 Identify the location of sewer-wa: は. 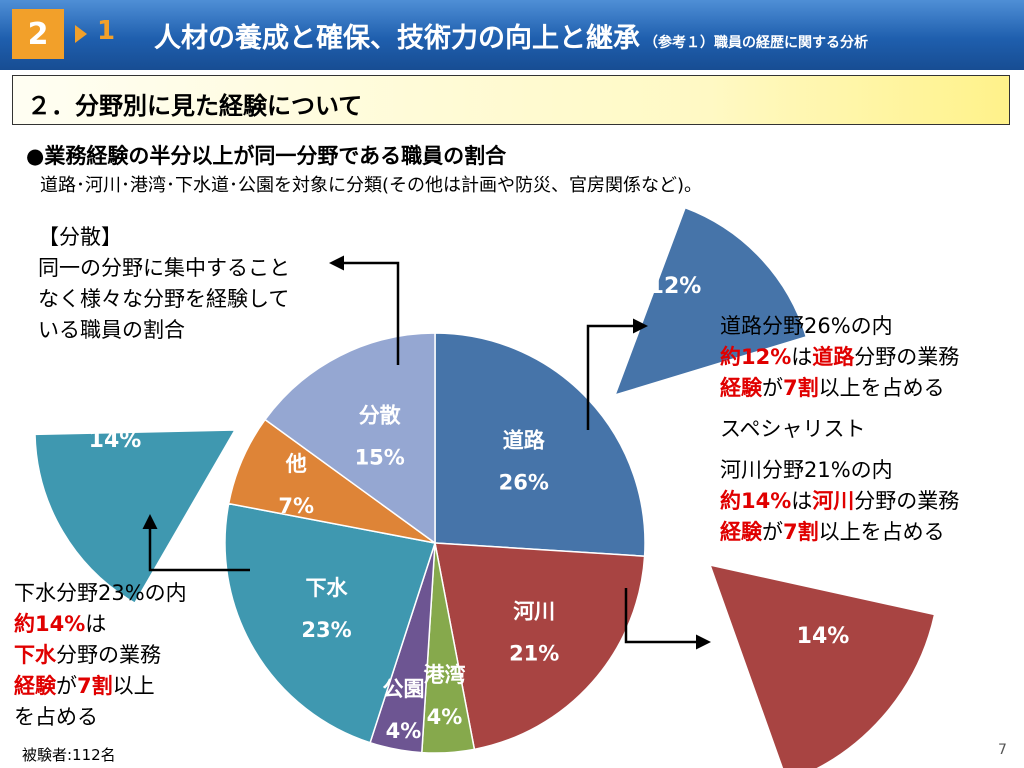
(96, 624).